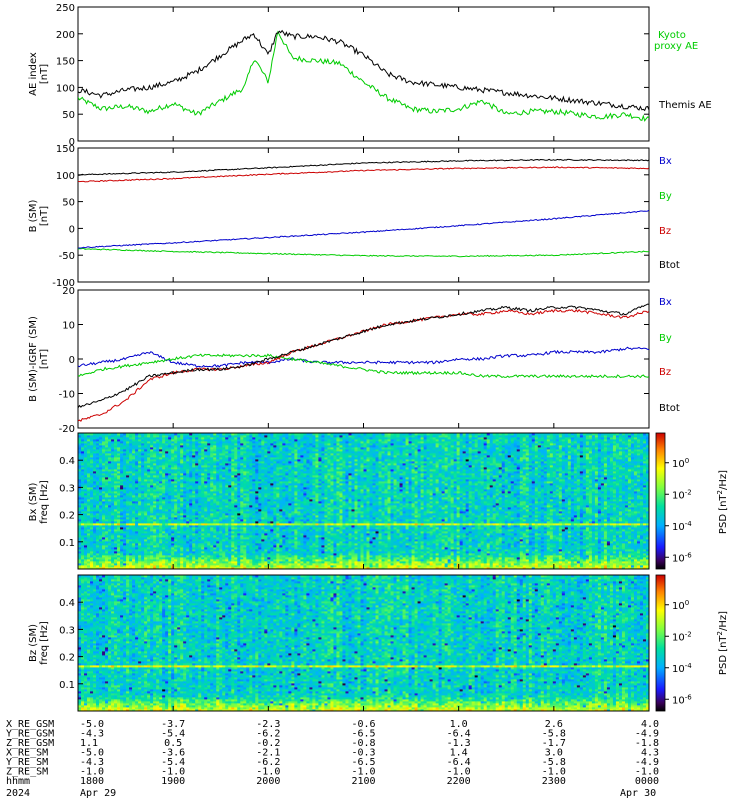  What do you see at coordinates (364, 501) in the screenshot?
I see `bx-spectrogram-cells` at bounding box center [364, 501].